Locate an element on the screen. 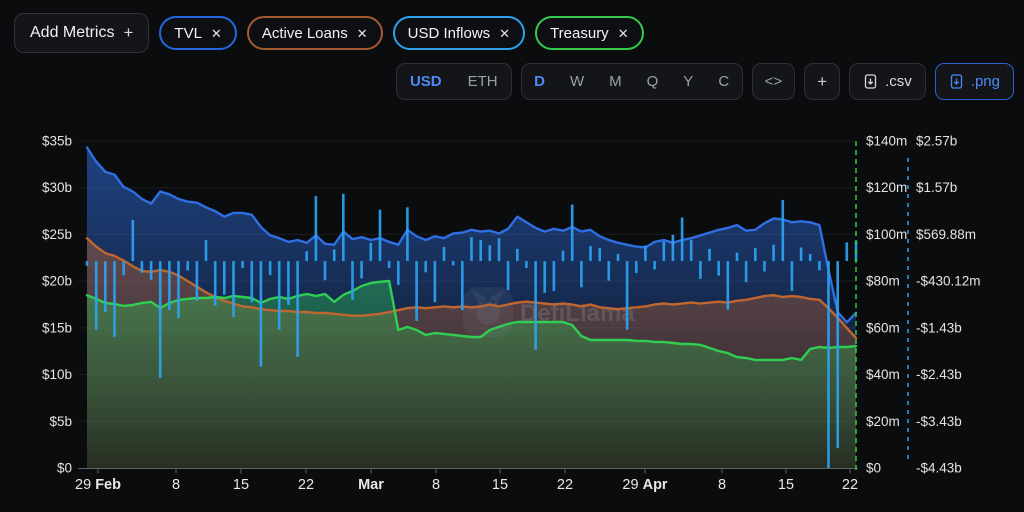 The width and height of the screenshot is (1024, 512). svg-text: -$3.43b is located at coordinates (939, 421).